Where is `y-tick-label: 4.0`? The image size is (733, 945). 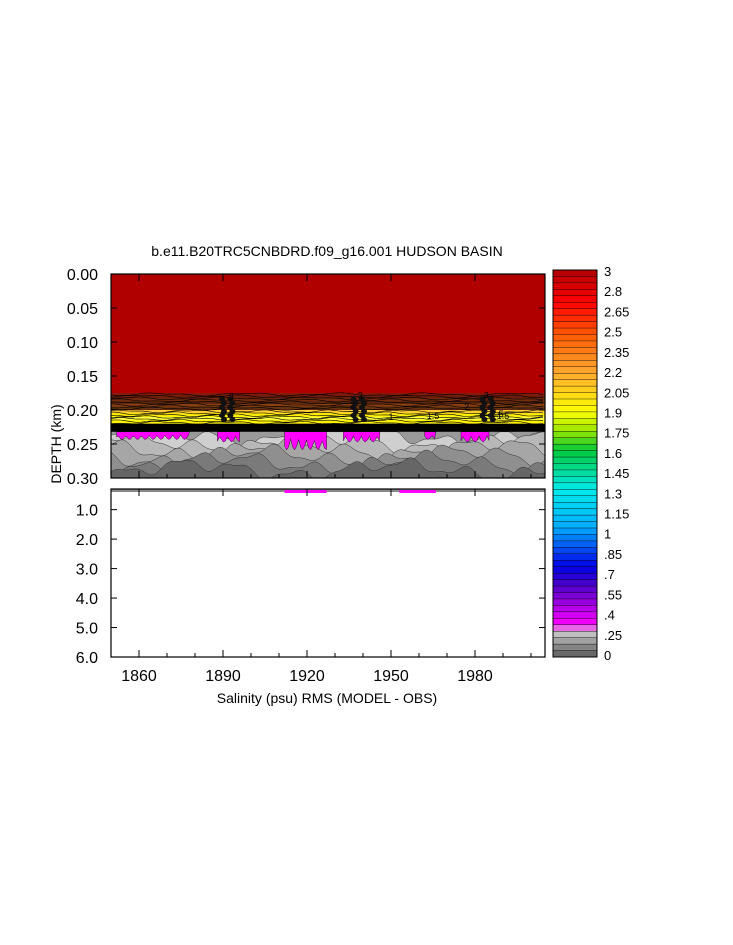
y-tick-label: 4.0 is located at coordinates (87, 599).